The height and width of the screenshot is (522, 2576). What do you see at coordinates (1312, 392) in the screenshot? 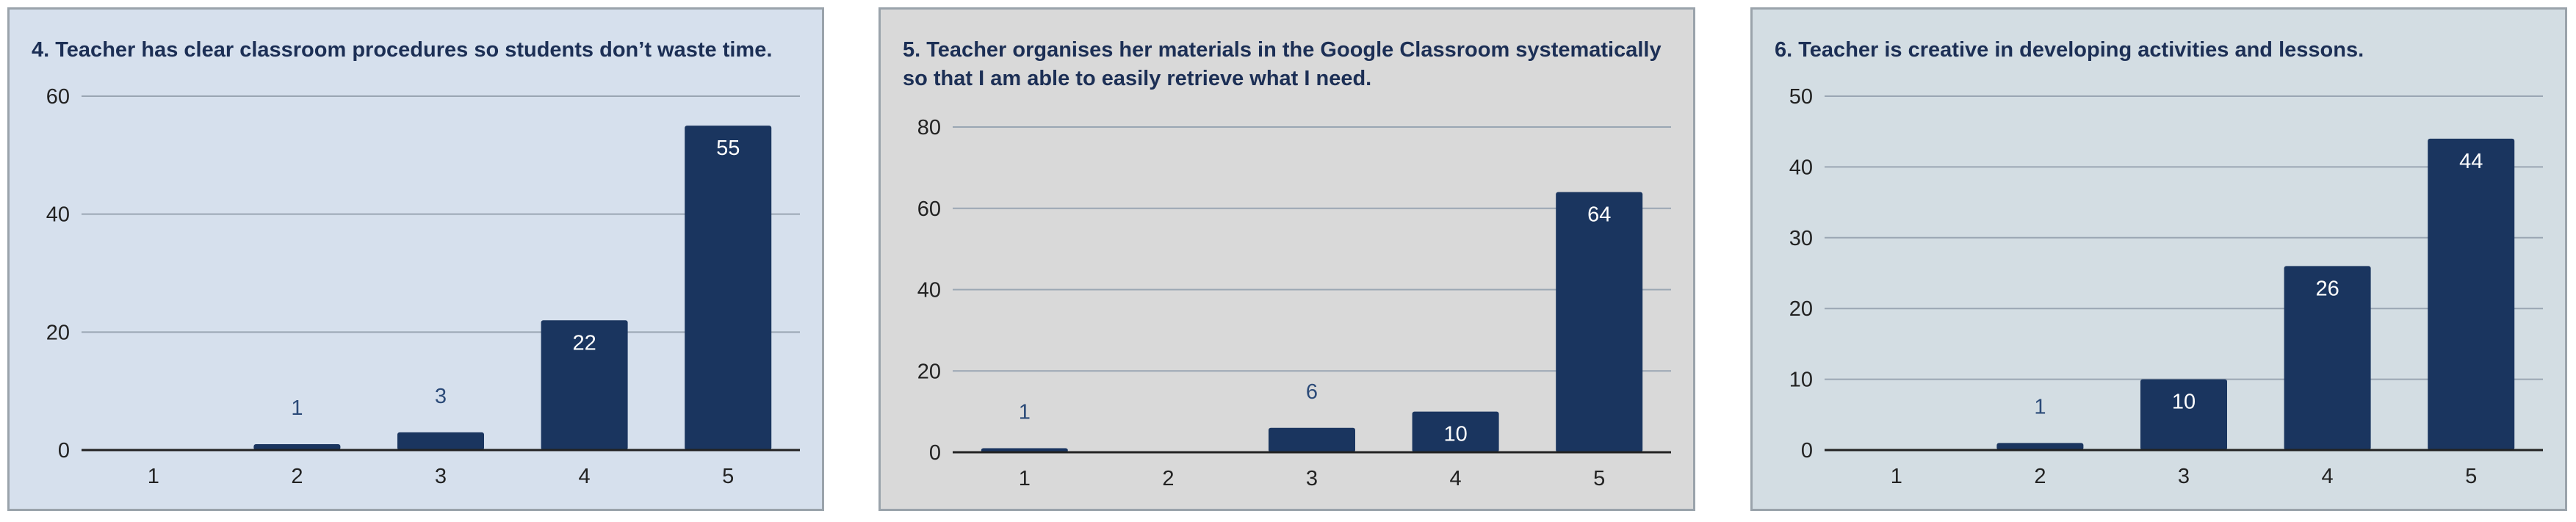
I see `data-label: 6` at bounding box center [1312, 392].